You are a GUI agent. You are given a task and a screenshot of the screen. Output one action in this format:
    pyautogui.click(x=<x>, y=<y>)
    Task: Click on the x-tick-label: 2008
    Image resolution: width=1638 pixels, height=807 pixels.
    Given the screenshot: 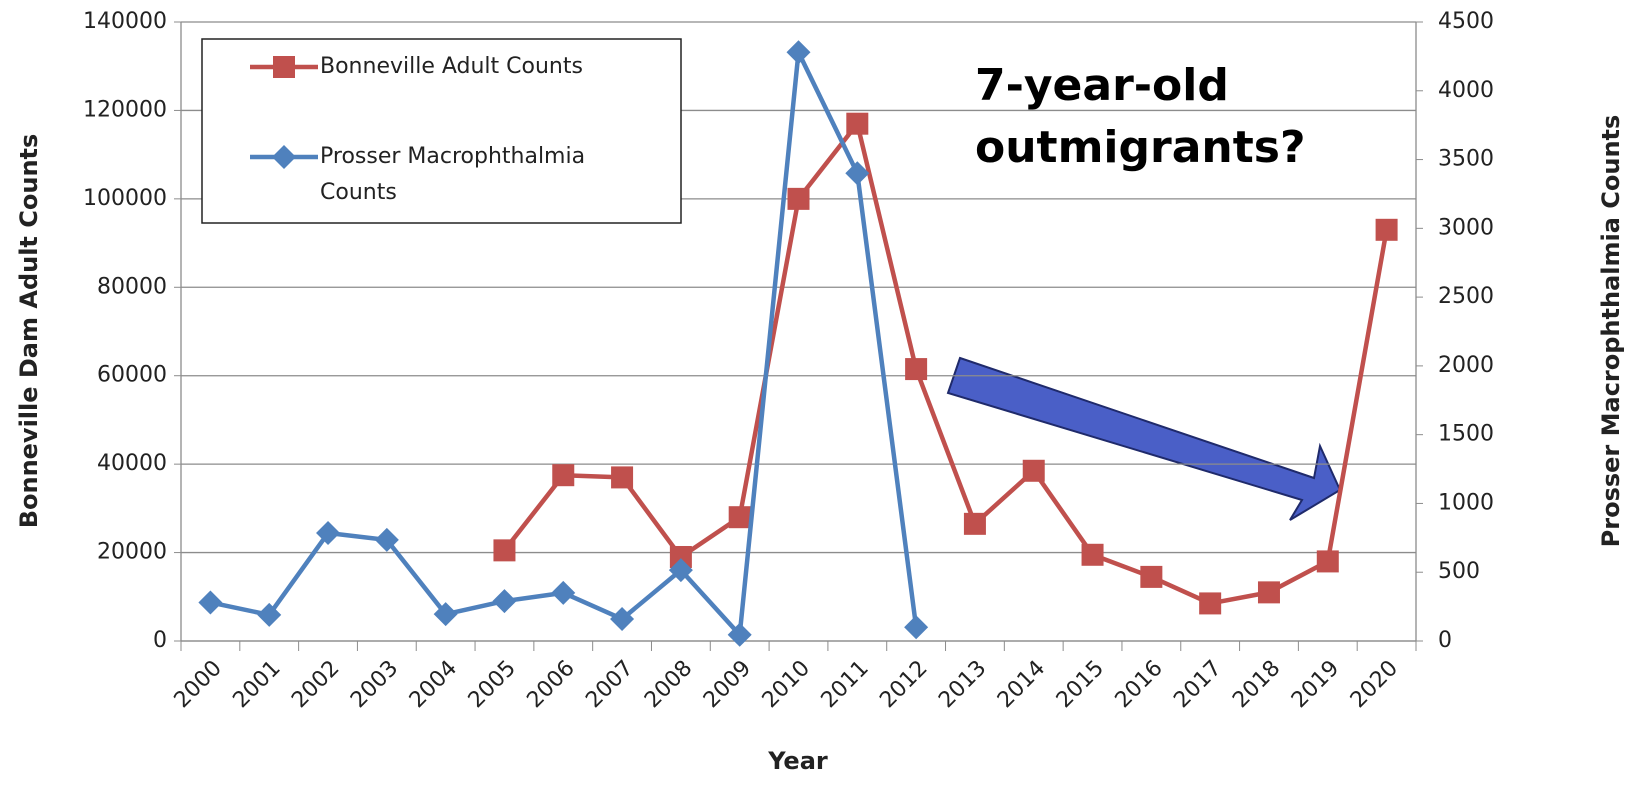 What is the action you would take?
    pyautogui.click(x=668, y=684)
    